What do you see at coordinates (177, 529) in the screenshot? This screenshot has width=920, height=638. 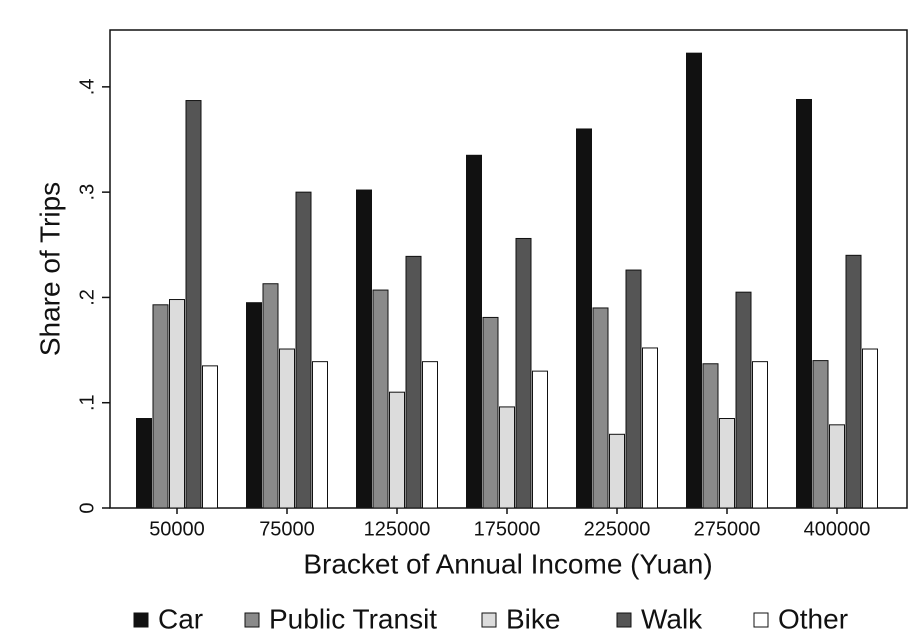 I see `x-tick-label: 50000` at bounding box center [177, 529].